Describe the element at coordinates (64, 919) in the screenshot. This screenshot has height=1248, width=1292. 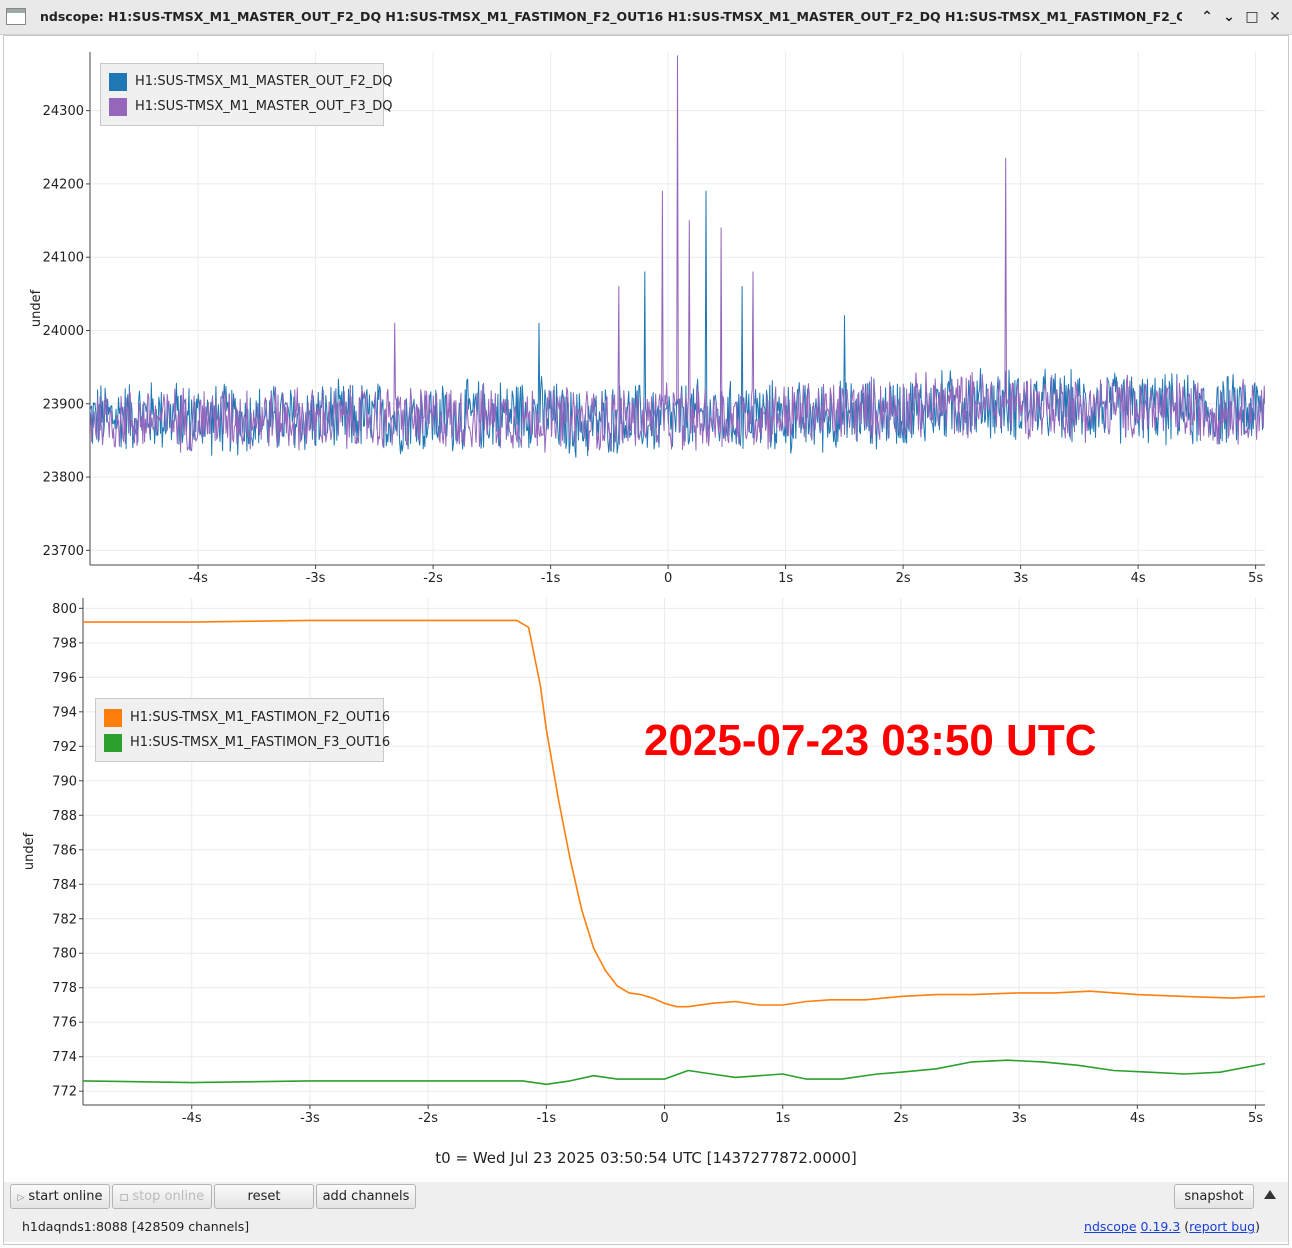
I see `y-tick-label: 782` at that location.